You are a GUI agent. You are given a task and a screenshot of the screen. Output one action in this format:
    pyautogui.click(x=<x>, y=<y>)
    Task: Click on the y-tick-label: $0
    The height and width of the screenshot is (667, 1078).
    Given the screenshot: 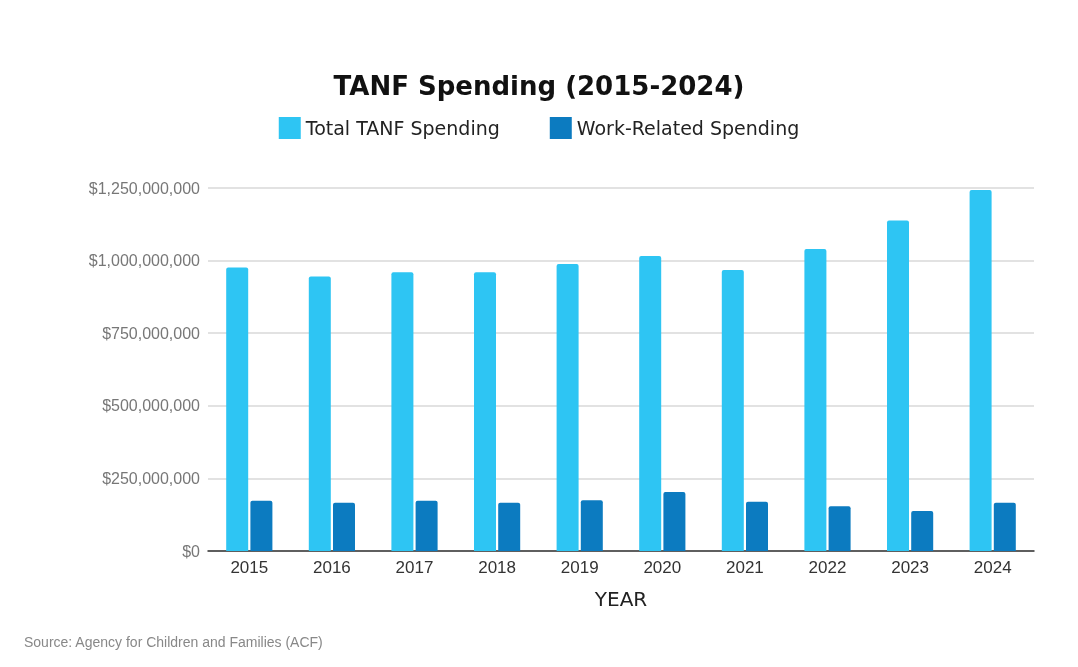 What is the action you would take?
    pyautogui.click(x=191, y=551)
    